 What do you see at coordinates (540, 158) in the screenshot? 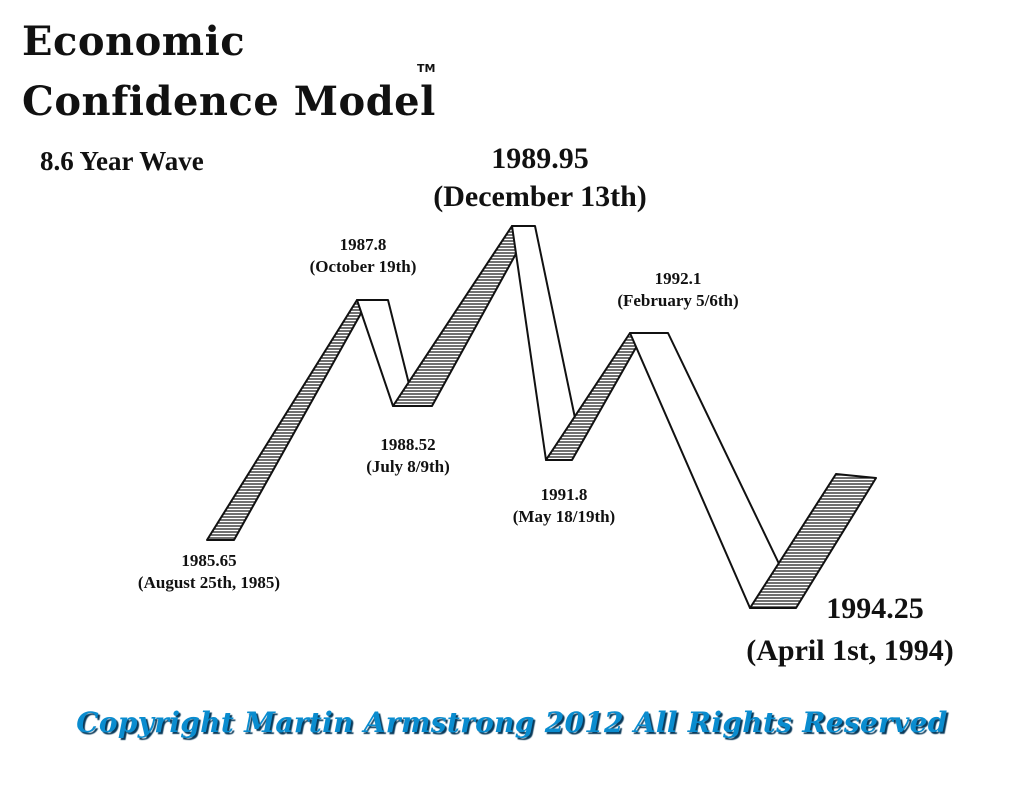
I see `label-1989-year: 1989.95` at bounding box center [540, 158].